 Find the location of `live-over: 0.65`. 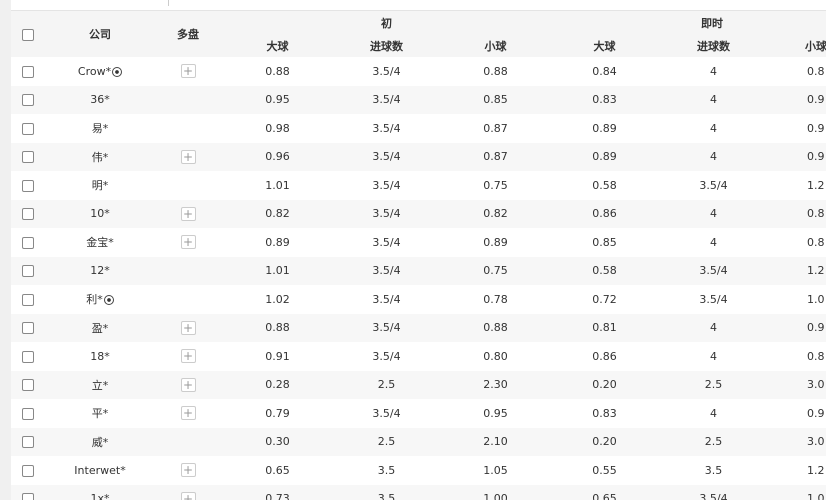

live-over: 0.65 is located at coordinates (605, 492).